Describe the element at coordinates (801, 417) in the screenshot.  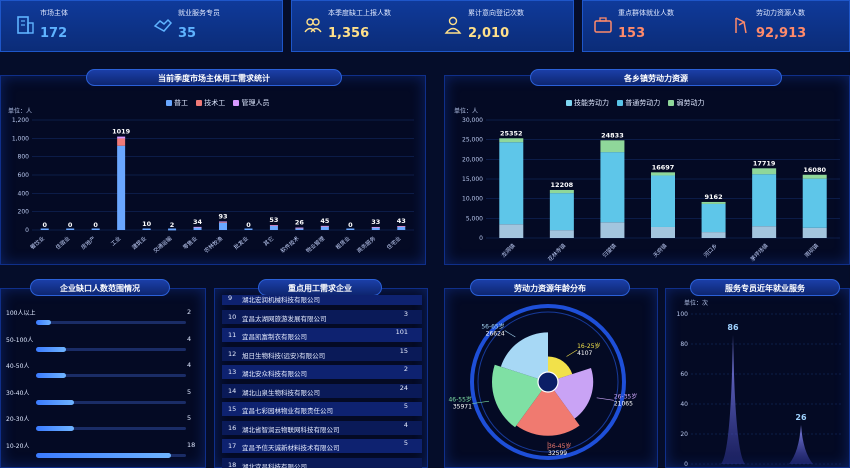
I see `data-label: 26` at that location.